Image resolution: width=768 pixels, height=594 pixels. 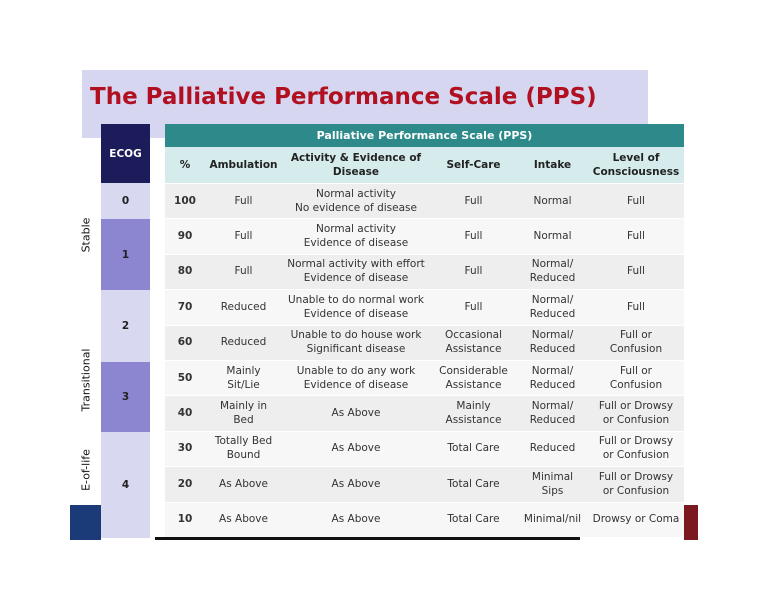 What do you see at coordinates (636, 519) in the screenshot?
I see `table-cell: Drowsy or Coma` at bounding box center [636, 519].